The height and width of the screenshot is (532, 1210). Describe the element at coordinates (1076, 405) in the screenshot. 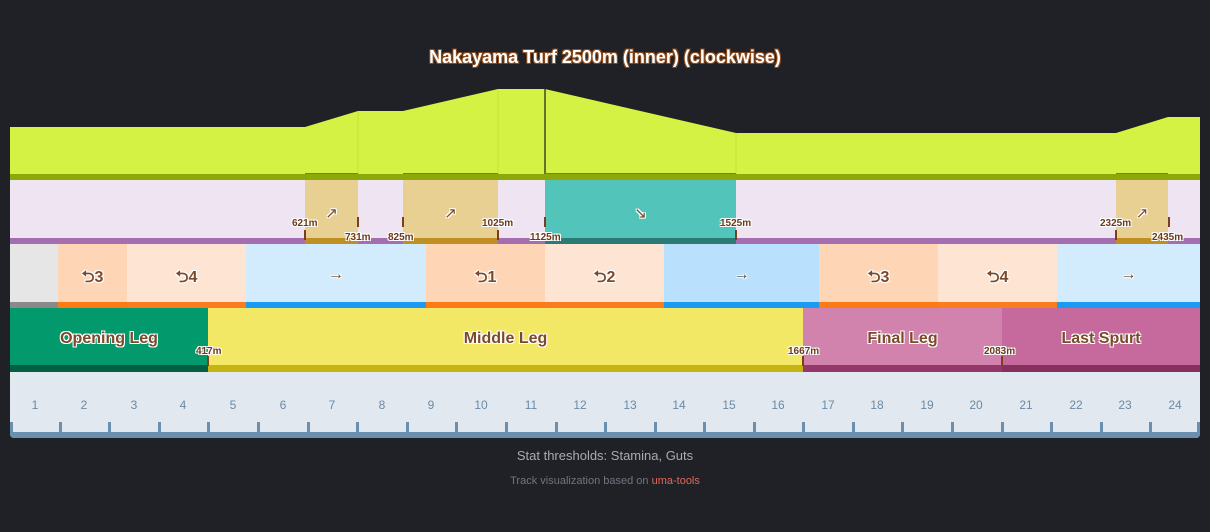

I see `ruler-label: 22` at that location.